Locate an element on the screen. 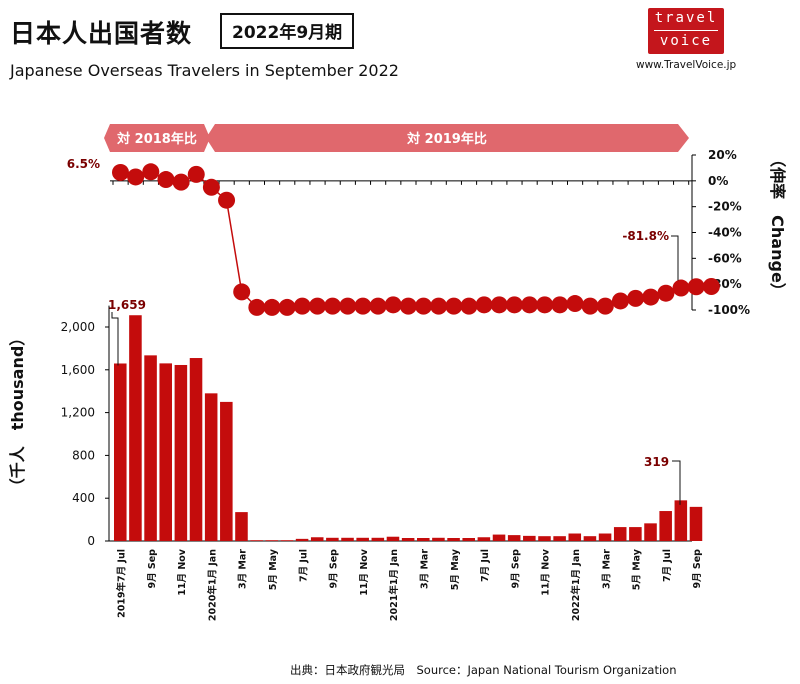  change-last-leader is located at coordinates (675, 258).